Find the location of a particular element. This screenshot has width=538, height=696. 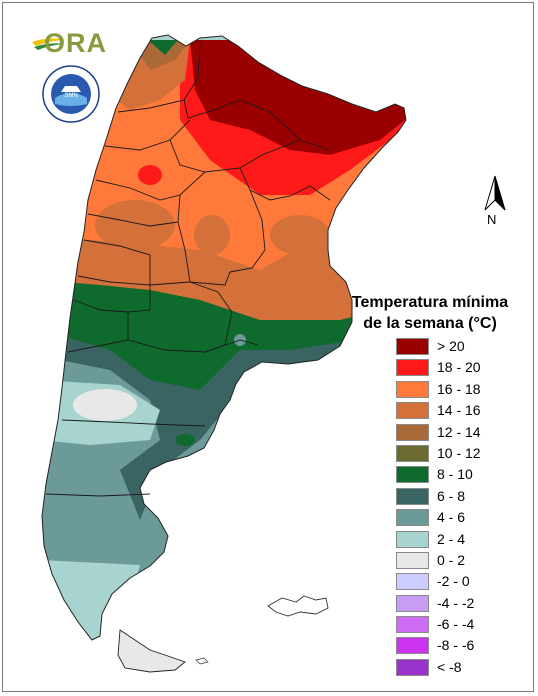

legend-label: < -8 is located at coordinates (449, 666).